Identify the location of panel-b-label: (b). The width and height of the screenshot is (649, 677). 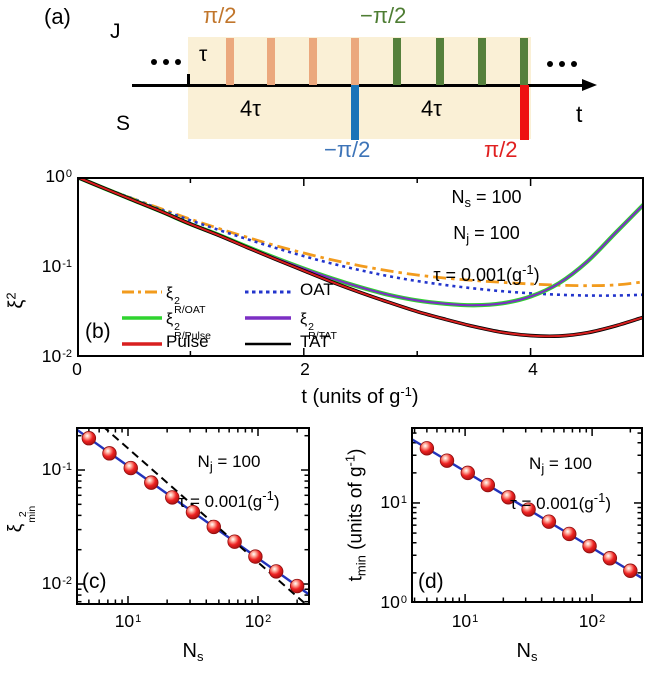
(98, 331).